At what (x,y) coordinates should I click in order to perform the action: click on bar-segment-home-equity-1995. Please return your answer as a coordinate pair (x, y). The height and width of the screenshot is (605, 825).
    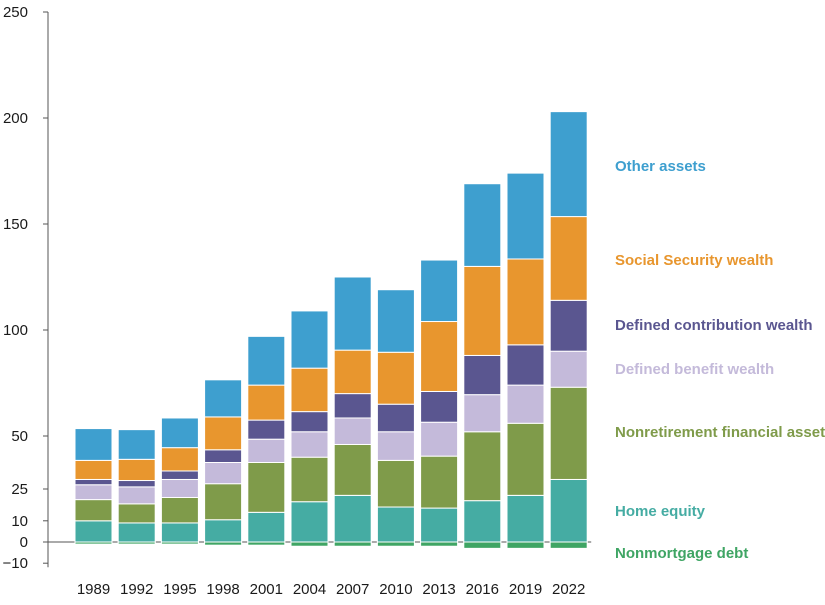
    Looking at the image, I should click on (179, 532).